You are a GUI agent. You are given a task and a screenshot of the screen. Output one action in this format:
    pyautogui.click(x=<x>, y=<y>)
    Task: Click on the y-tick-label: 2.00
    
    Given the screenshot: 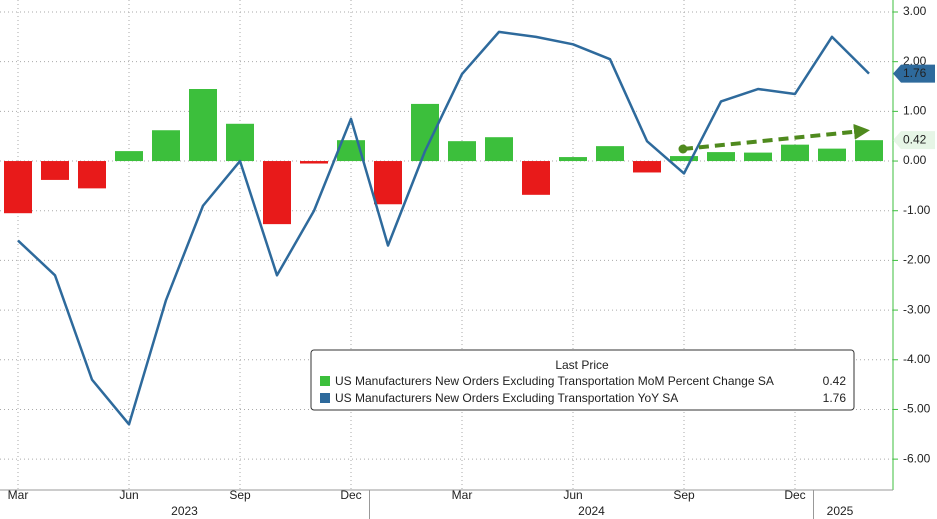 What is the action you would take?
    pyautogui.click(x=915, y=61)
    